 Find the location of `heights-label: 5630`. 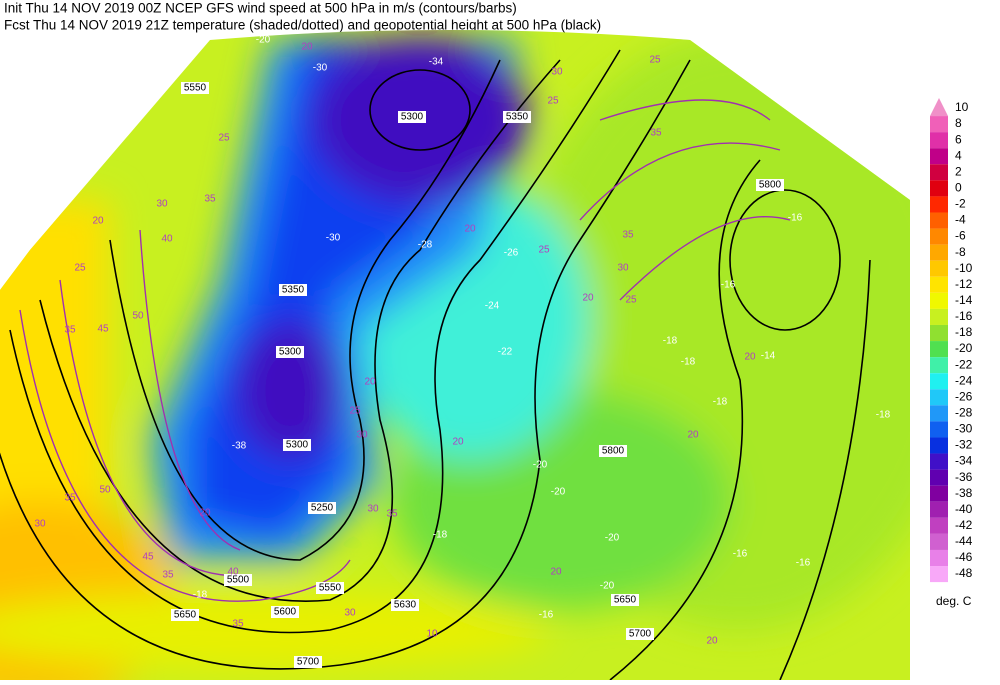

heights-label: 5630 is located at coordinates (405, 605).